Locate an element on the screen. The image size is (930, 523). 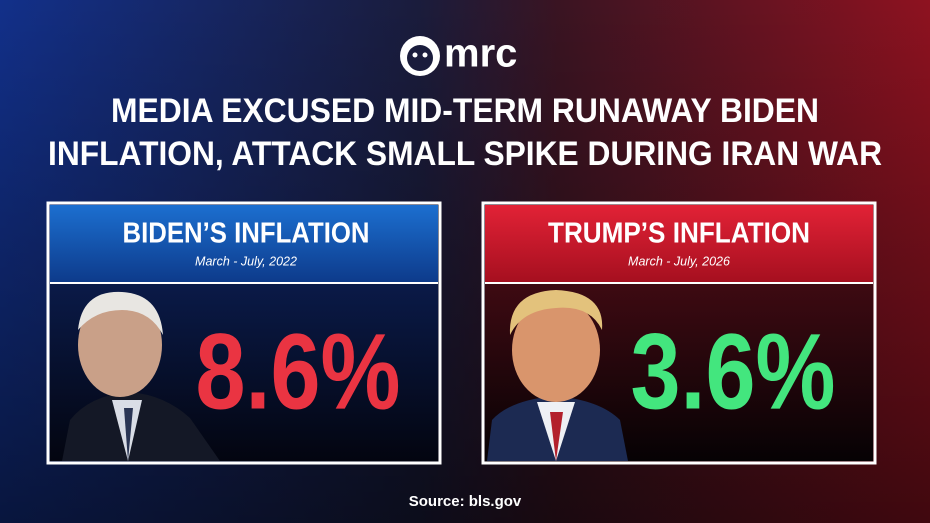
logo: mrc is located at coordinates (458, 54).